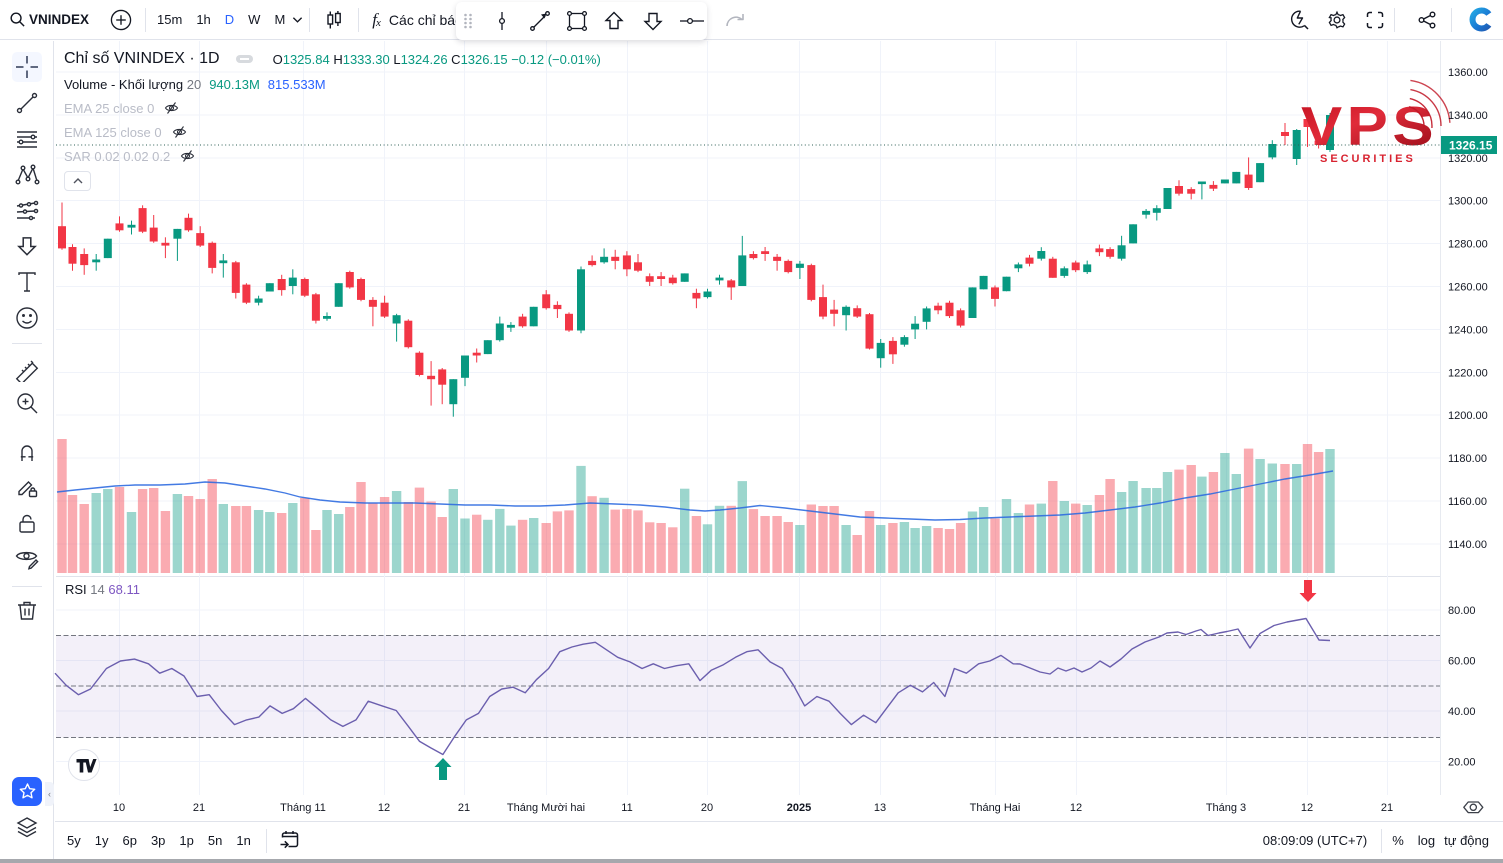  Describe the element at coordinates (1468, 159) in the screenshot. I see `svg-text: 1320.00` at that location.